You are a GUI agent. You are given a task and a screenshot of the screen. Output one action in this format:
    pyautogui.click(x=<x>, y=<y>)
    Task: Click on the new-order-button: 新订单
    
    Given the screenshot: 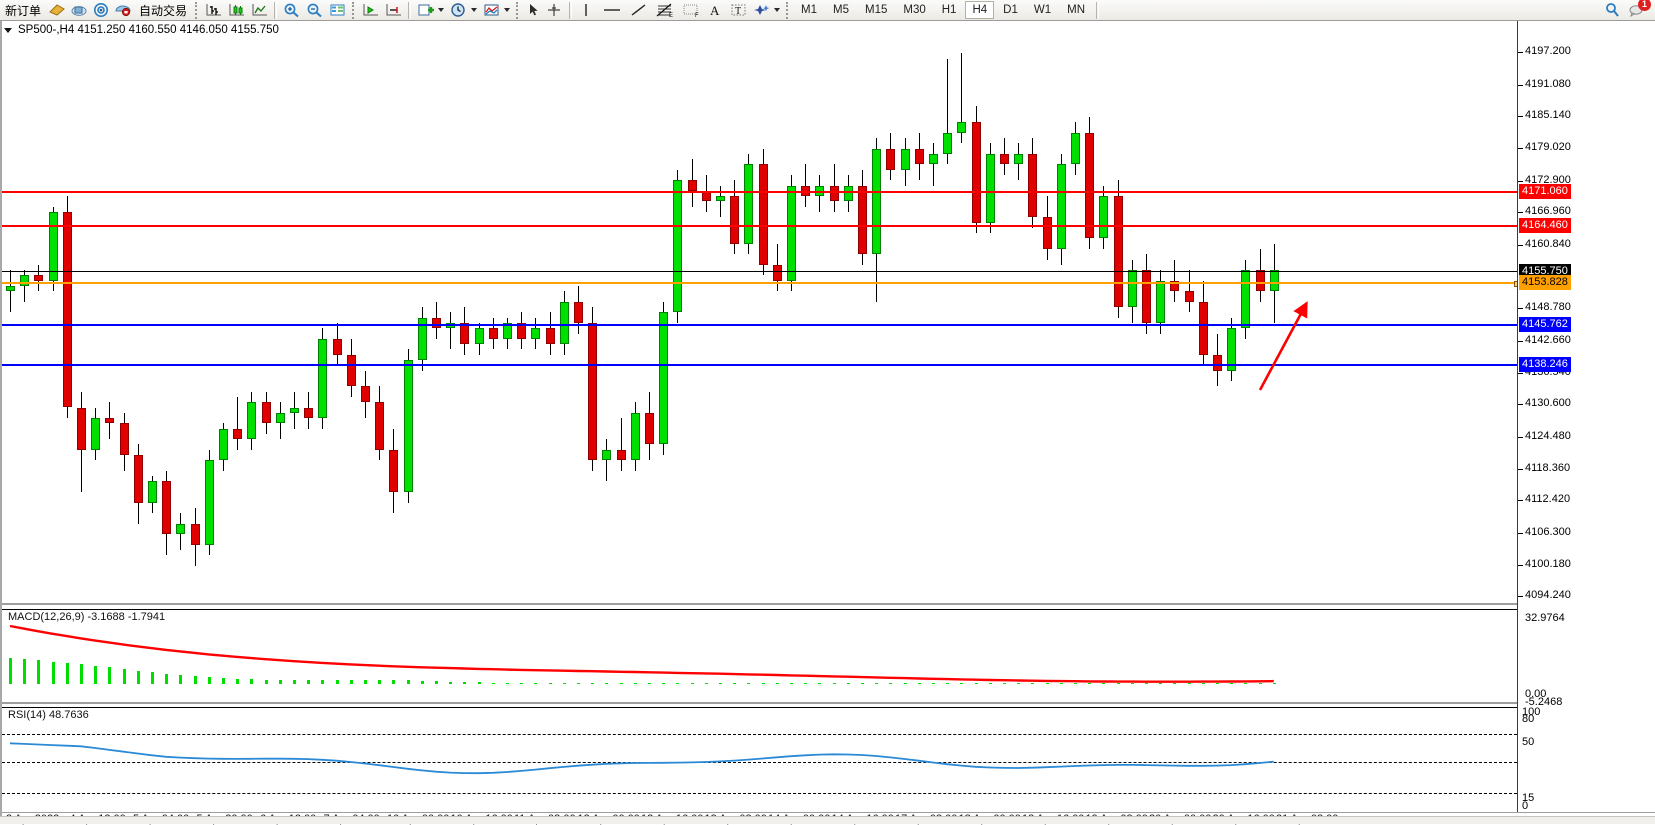 What is the action you would take?
    pyautogui.click(x=23, y=10)
    